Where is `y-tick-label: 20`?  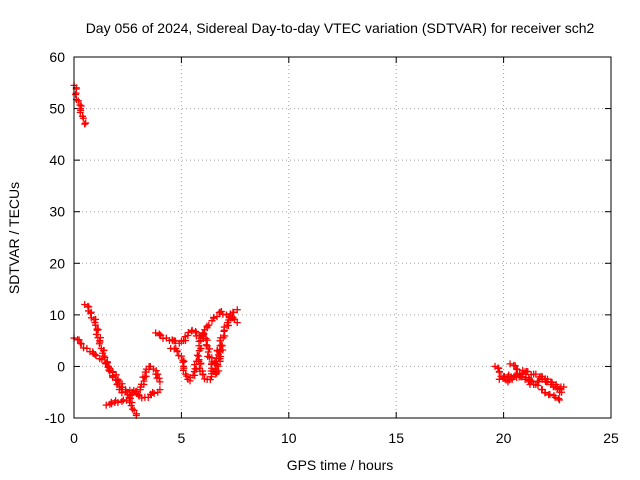
y-tick-label: 20 is located at coordinates (57, 263).